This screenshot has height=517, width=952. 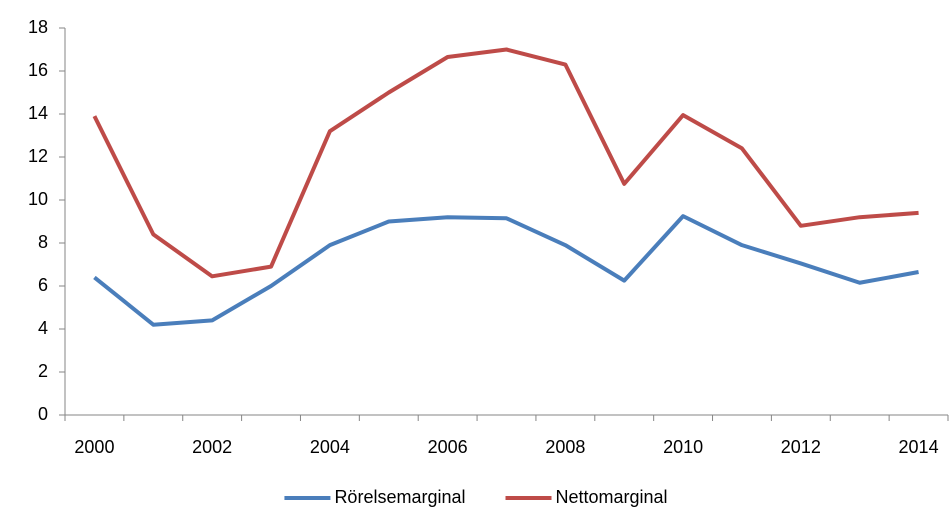 I want to click on x-tick-label: 2006, so click(x=448, y=447).